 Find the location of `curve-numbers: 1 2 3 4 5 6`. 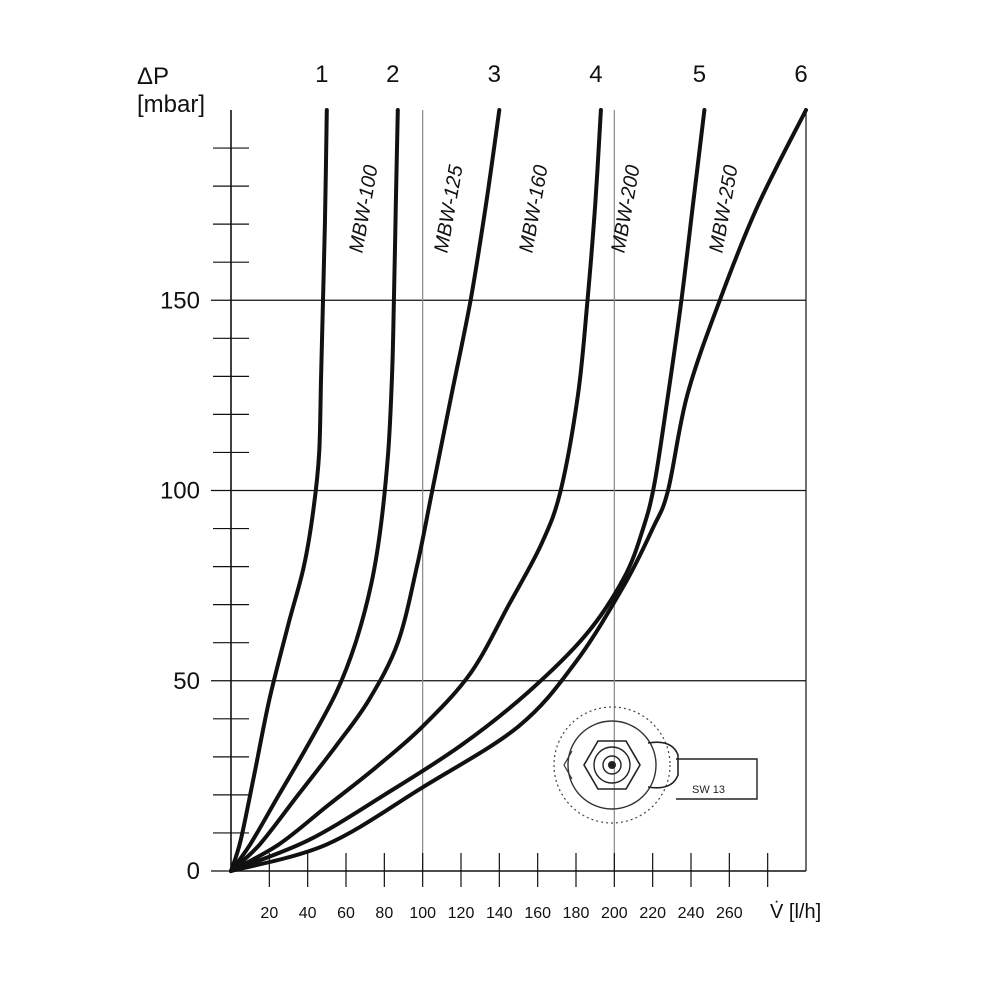

curve-numbers: 1 2 3 4 5 6 is located at coordinates (561, 74).